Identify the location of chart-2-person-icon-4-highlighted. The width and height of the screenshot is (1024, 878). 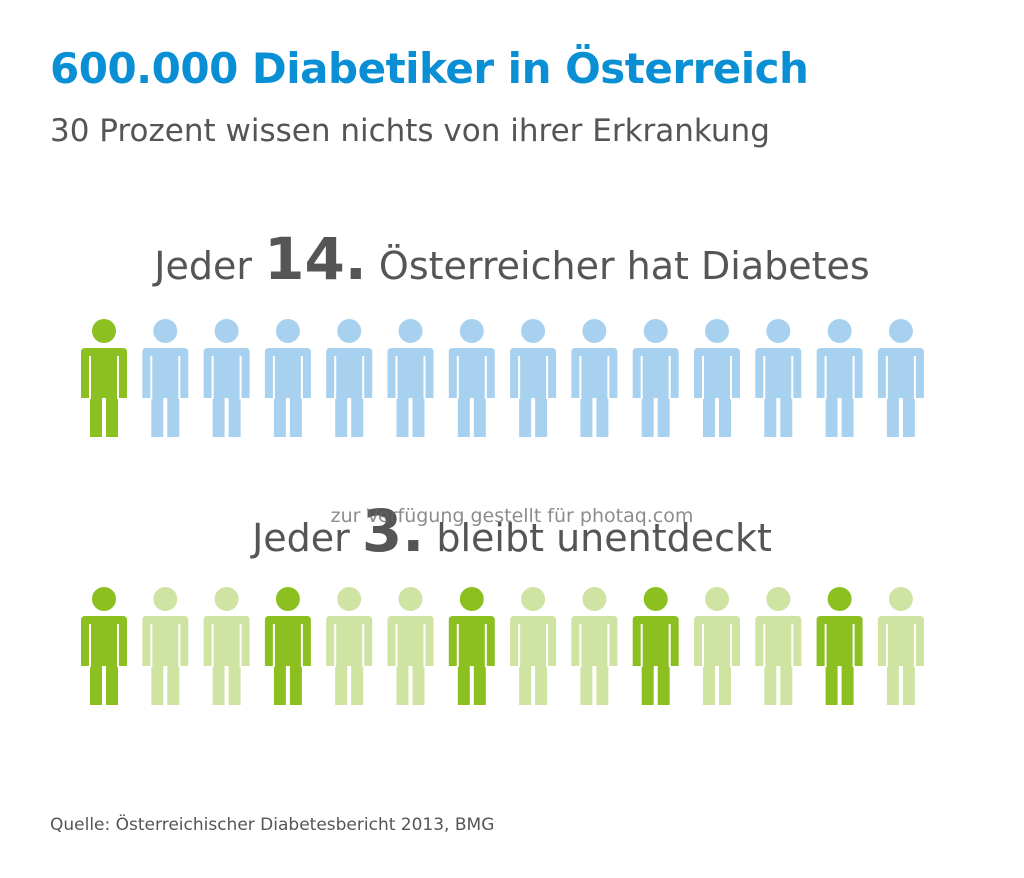
(287, 646).